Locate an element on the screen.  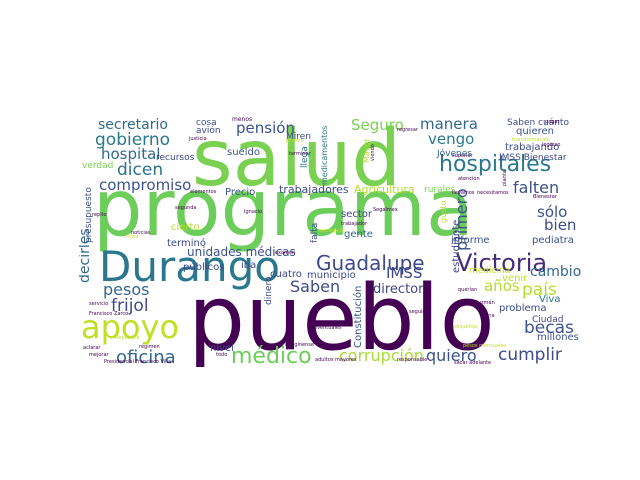
cloud-word: noticias is located at coordinates (141, 233).